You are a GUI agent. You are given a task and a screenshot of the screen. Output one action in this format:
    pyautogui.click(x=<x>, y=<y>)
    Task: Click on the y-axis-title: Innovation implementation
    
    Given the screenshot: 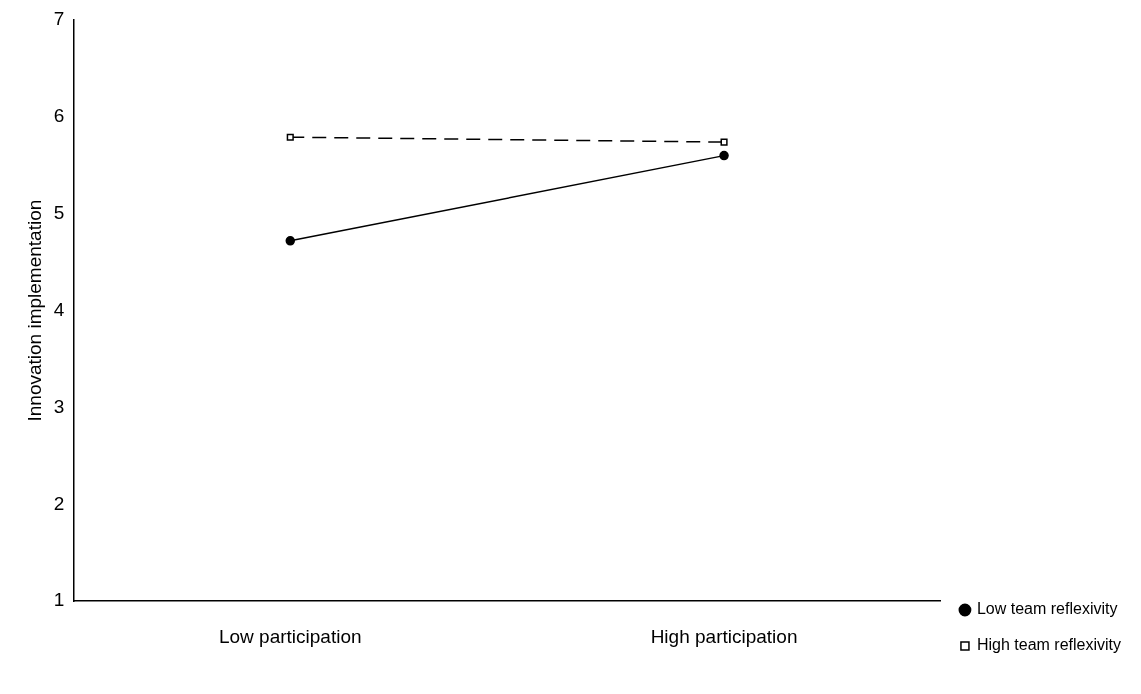 What is the action you would take?
    pyautogui.click(x=34, y=310)
    